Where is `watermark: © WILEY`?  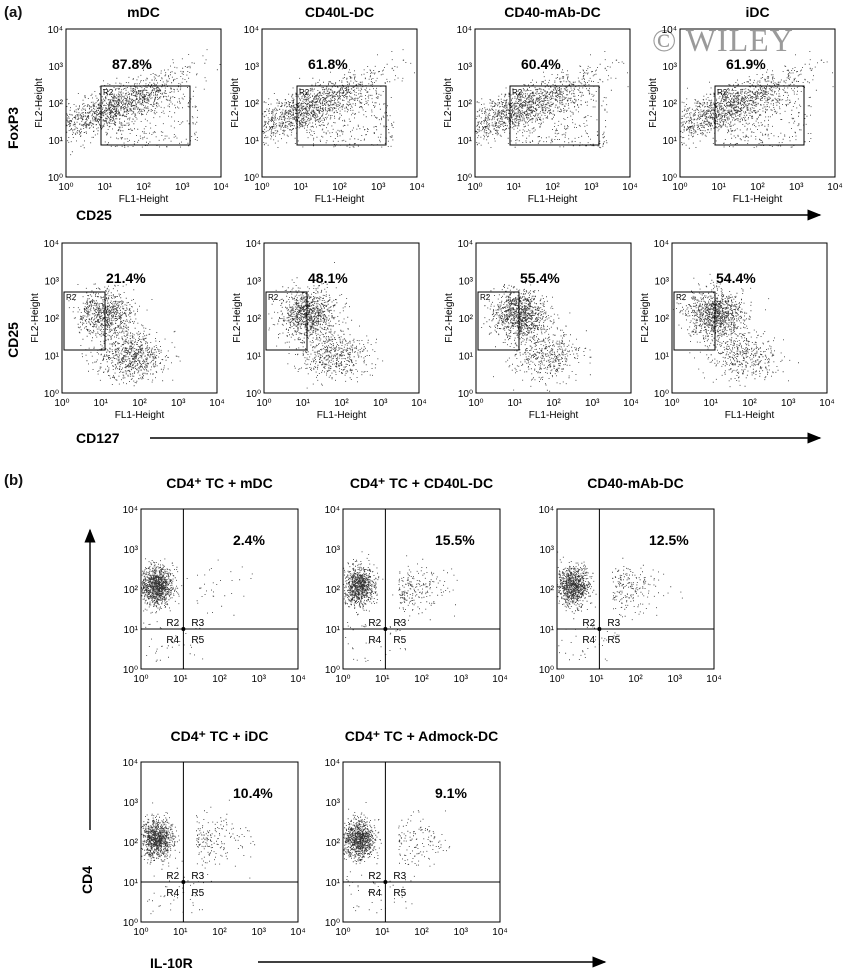
watermark: © WILEY is located at coordinates (723, 40).